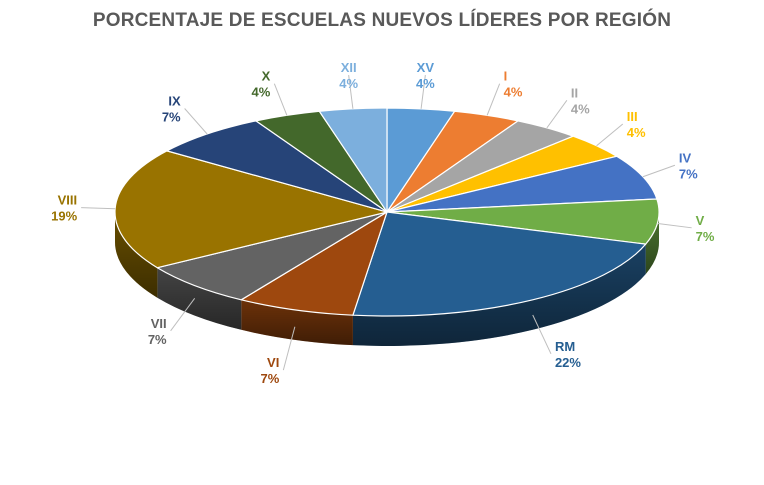 The width and height of the screenshot is (764, 485). Describe the element at coordinates (580, 108) in the screenshot. I see `slice-value-ii: 4%` at that location.